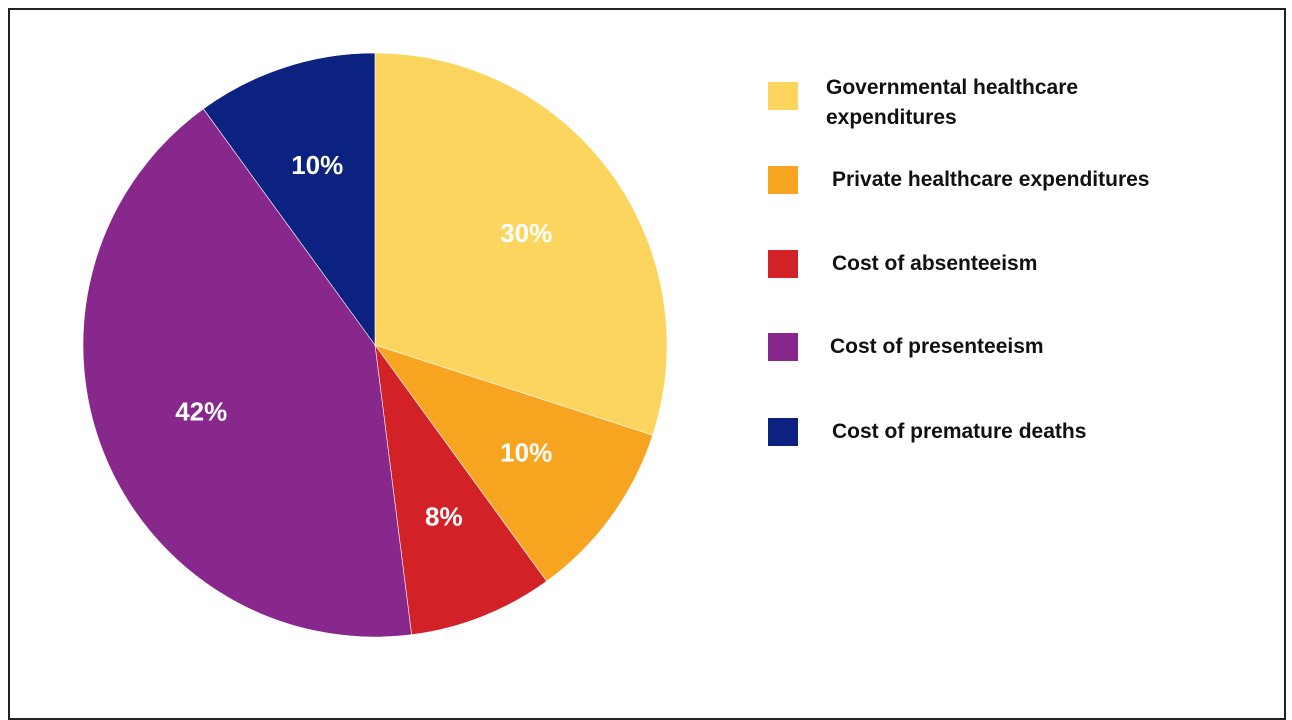  What do you see at coordinates (461, 490) in the screenshot?
I see `pie-slice-cost-of-absenteeism` at bounding box center [461, 490].